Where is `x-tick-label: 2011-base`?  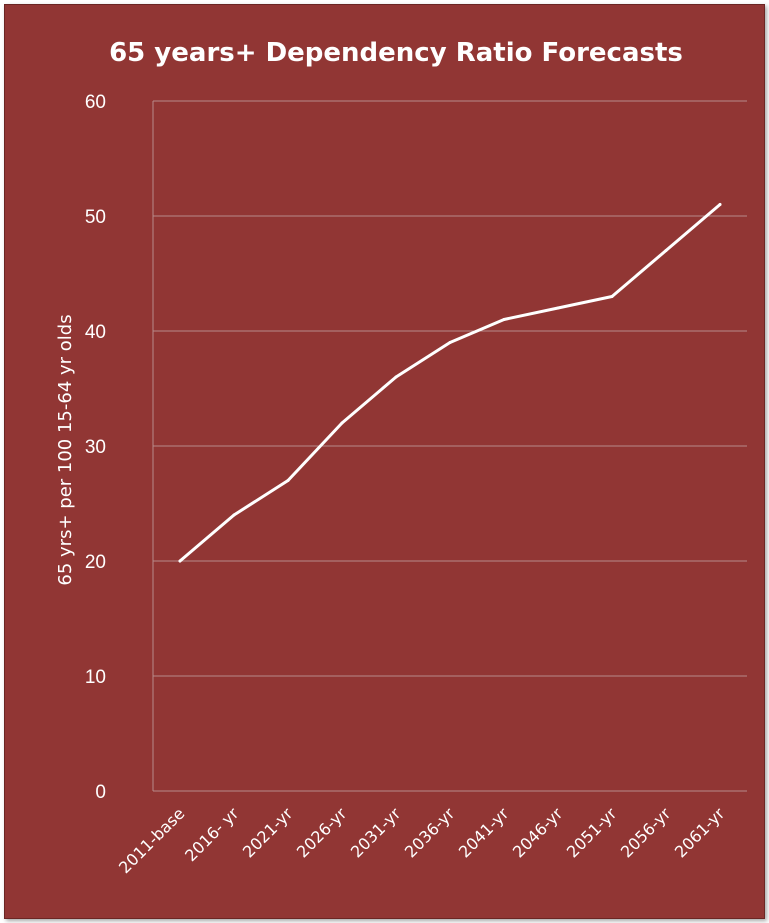
x-tick-label: 2011-base is located at coordinates (151, 840).